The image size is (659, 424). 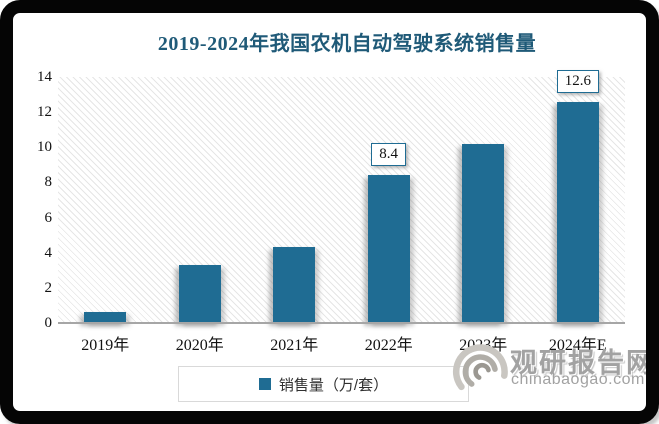 What do you see at coordinates (388, 345) in the screenshot?
I see `x-axis-label: 2022年` at bounding box center [388, 345].